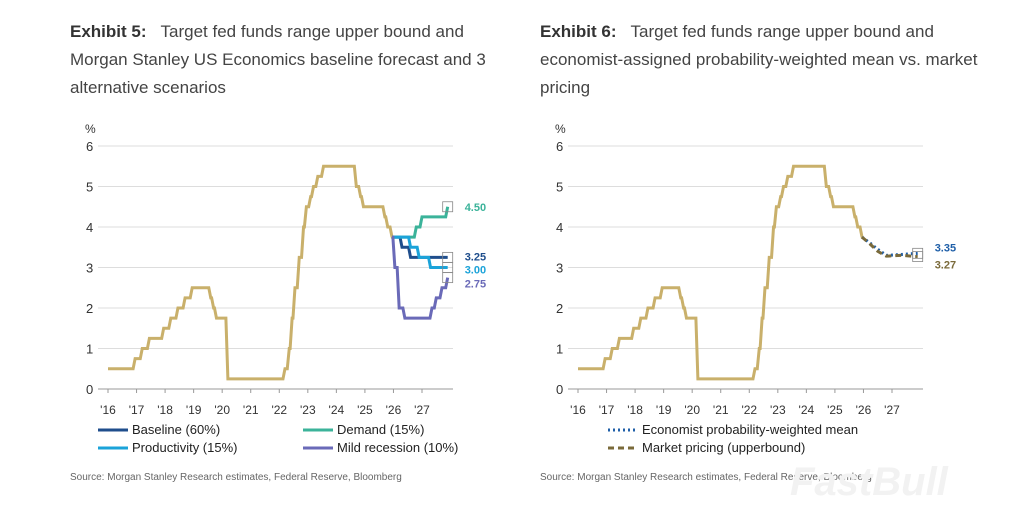  Describe the element at coordinates (397, 447) in the screenshot. I see `legend-label: Mild recession (10%)` at that location.